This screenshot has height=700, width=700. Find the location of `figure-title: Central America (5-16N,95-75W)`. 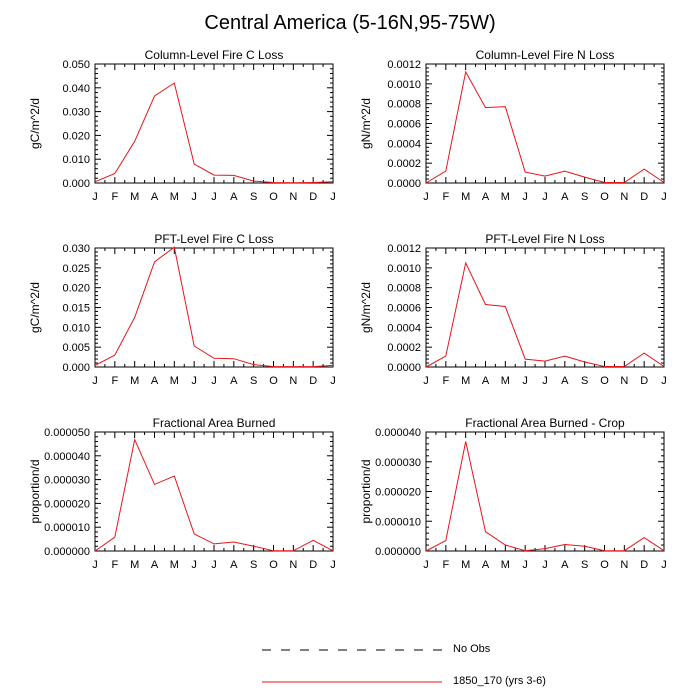

figure-title: Central America (5-16N,95-75W) is located at coordinates (350, 23).